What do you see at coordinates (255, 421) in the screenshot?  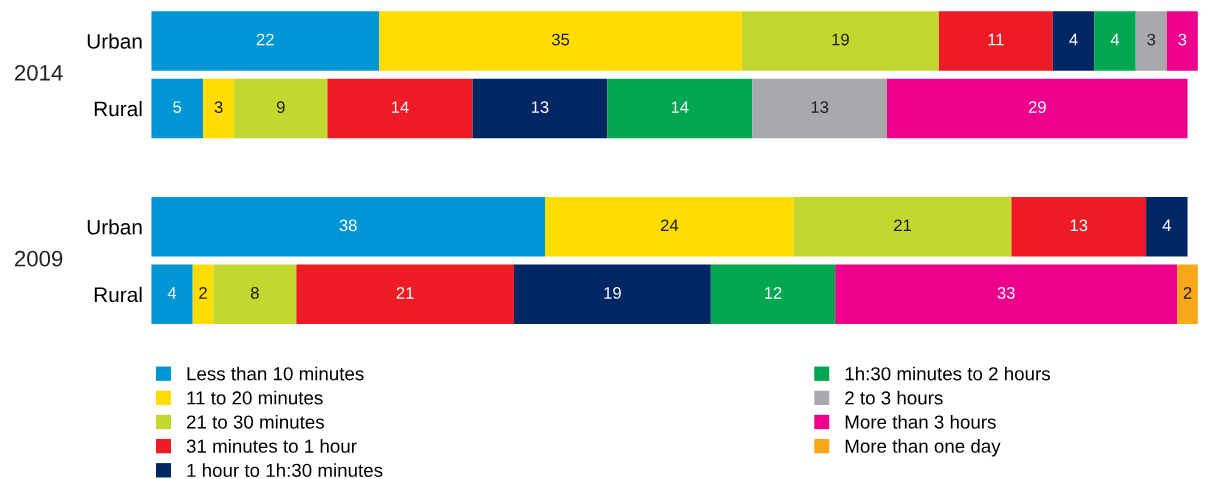 I see `legend-label: 21 to 30 minutes` at bounding box center [255, 421].